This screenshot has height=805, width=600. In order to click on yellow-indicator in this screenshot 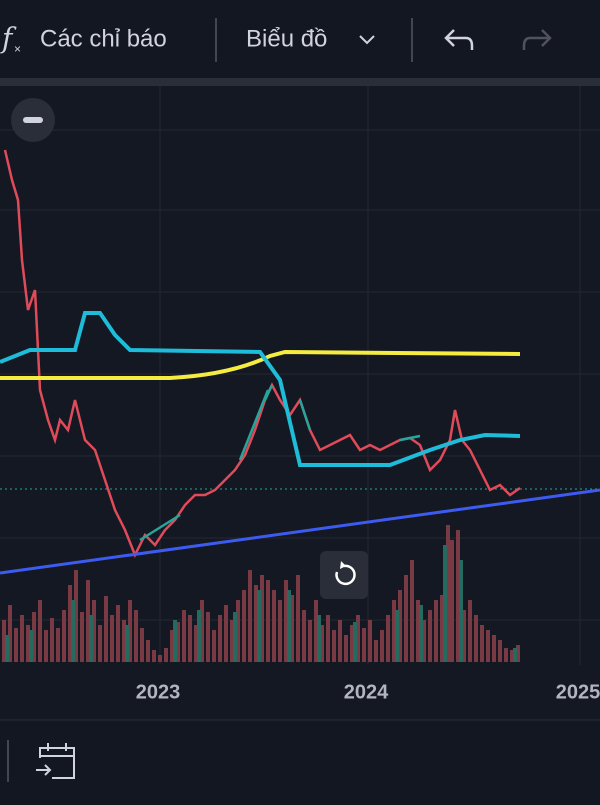, I will do `click(260, 364)`.